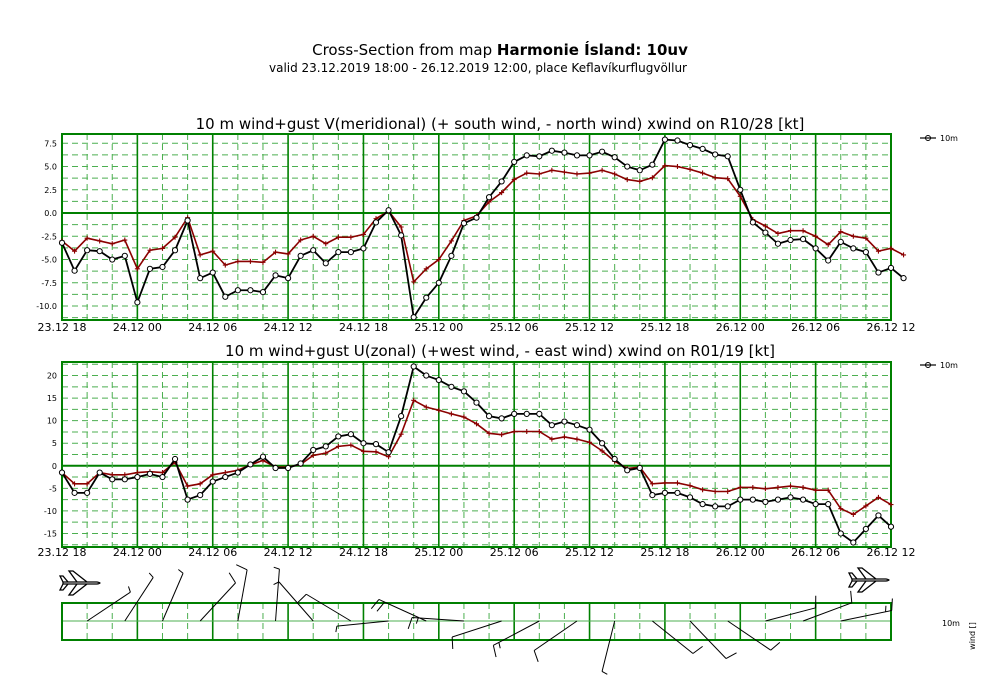 The width and height of the screenshot is (1000, 679). I want to click on x-tick-label: 25.12 06, so click(514, 552).